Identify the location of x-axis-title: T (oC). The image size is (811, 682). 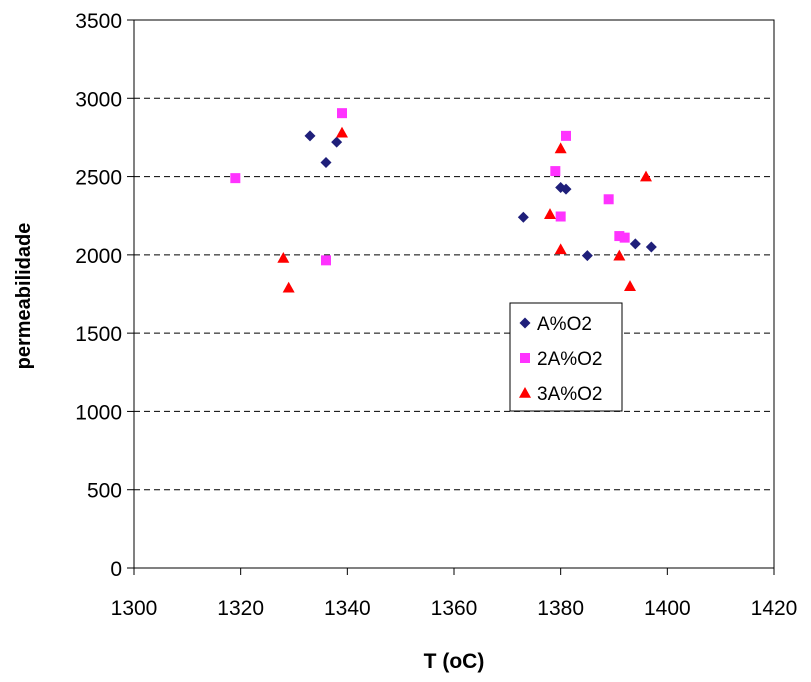
(454, 661).